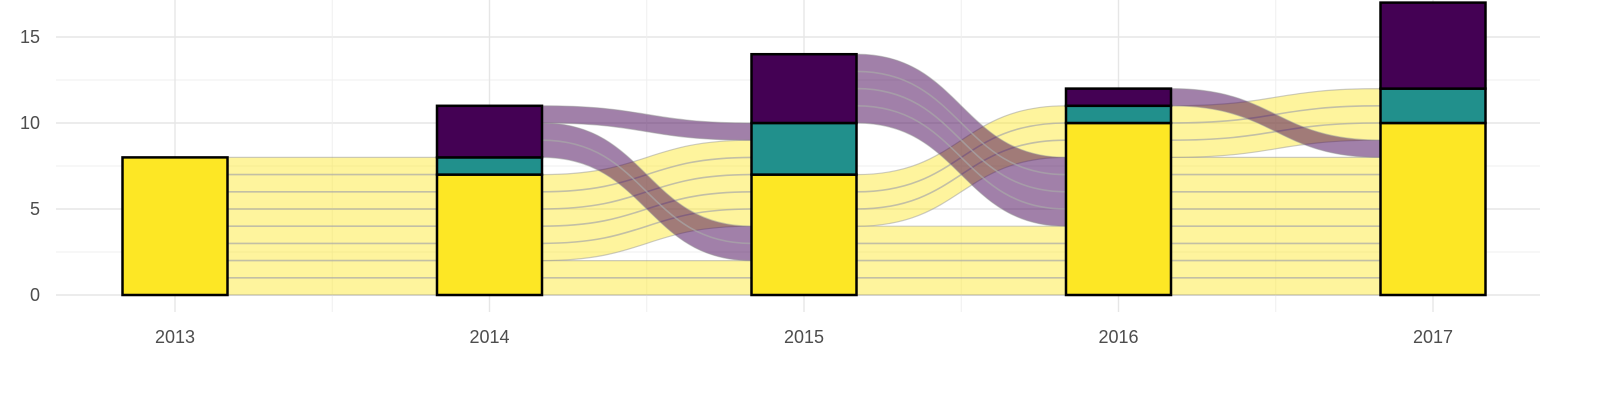  What do you see at coordinates (175, 337) in the screenshot?
I see `x-tick-label: 2013` at bounding box center [175, 337].